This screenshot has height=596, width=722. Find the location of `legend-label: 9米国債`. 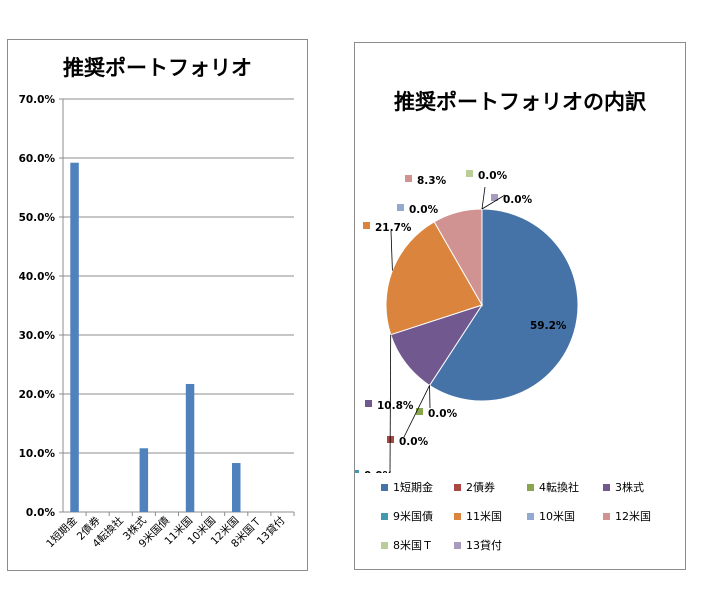

legend-label: 9米国債 is located at coordinates (413, 516).